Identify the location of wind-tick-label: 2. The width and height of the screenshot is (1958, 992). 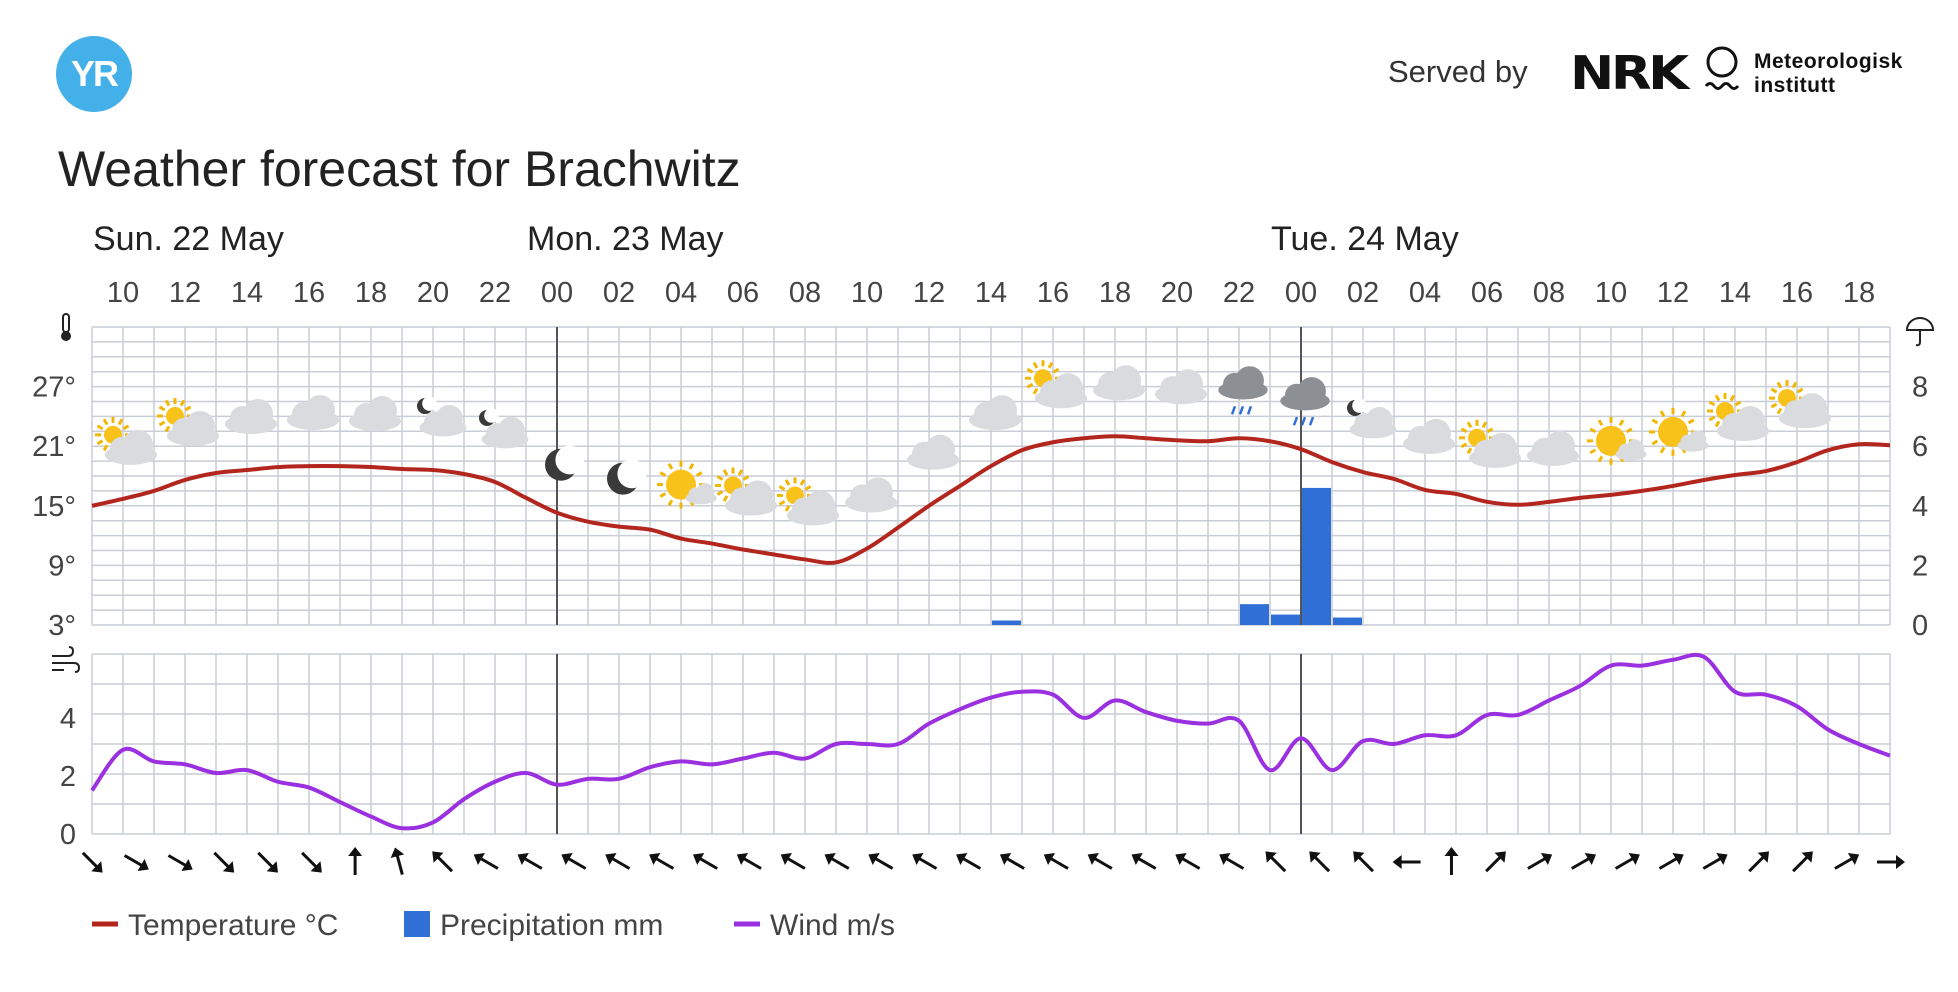
(68, 777).